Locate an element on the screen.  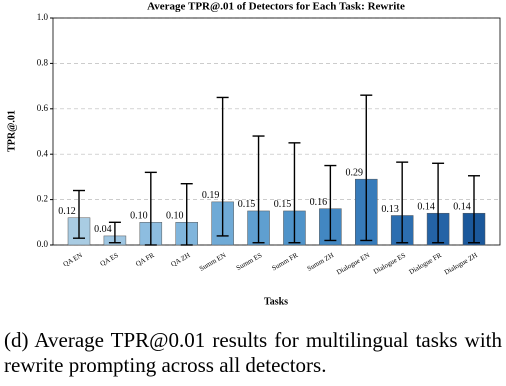
x-tick-label: Dialogue FR is located at coordinates (425, 263).